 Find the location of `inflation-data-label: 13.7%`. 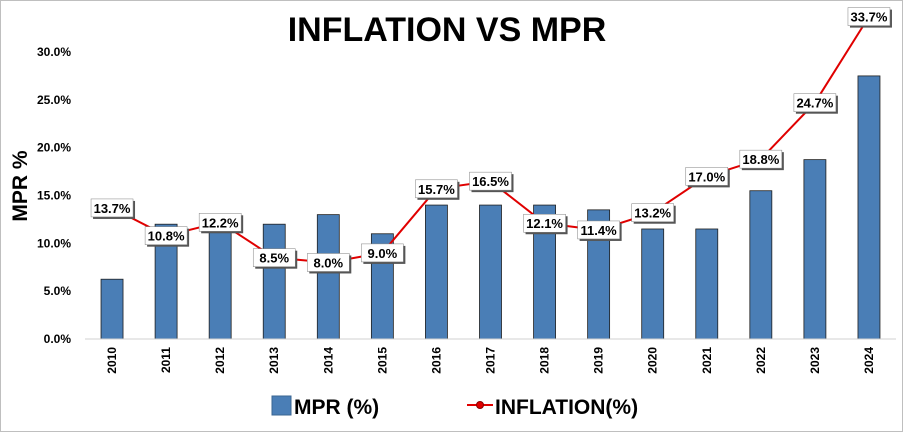

inflation-data-label: 13.7% is located at coordinates (113, 208).